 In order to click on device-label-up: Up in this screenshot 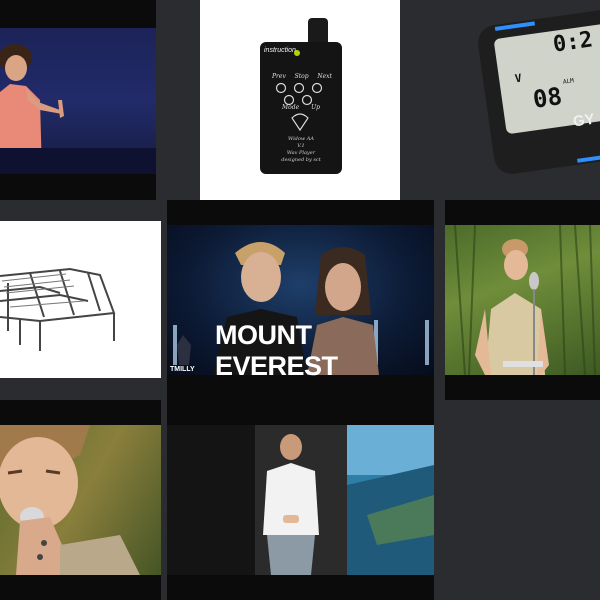, I will do `click(315, 107)`.